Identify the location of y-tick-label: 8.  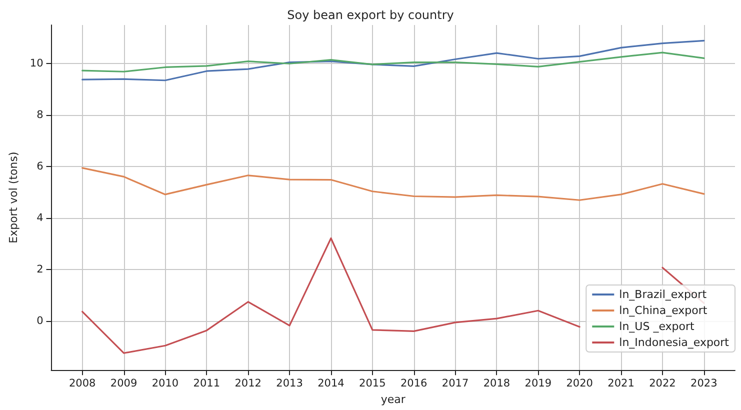
(40, 115).